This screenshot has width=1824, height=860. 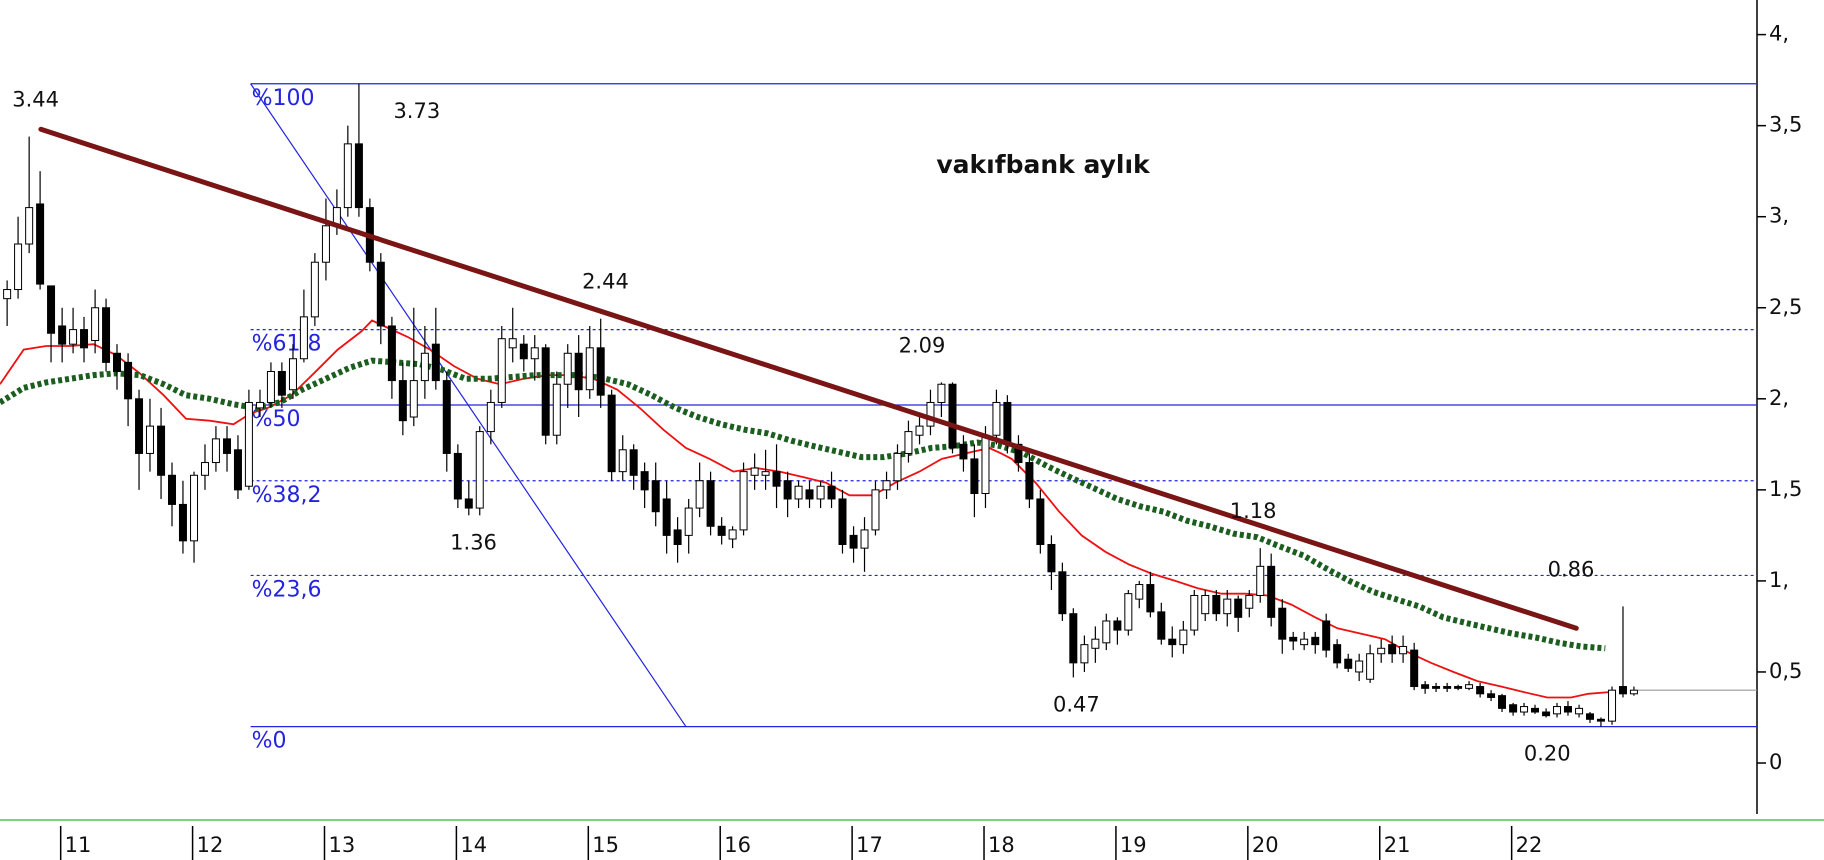 What do you see at coordinates (341, 845) in the screenshot?
I see `x-tick-label: 13` at bounding box center [341, 845].